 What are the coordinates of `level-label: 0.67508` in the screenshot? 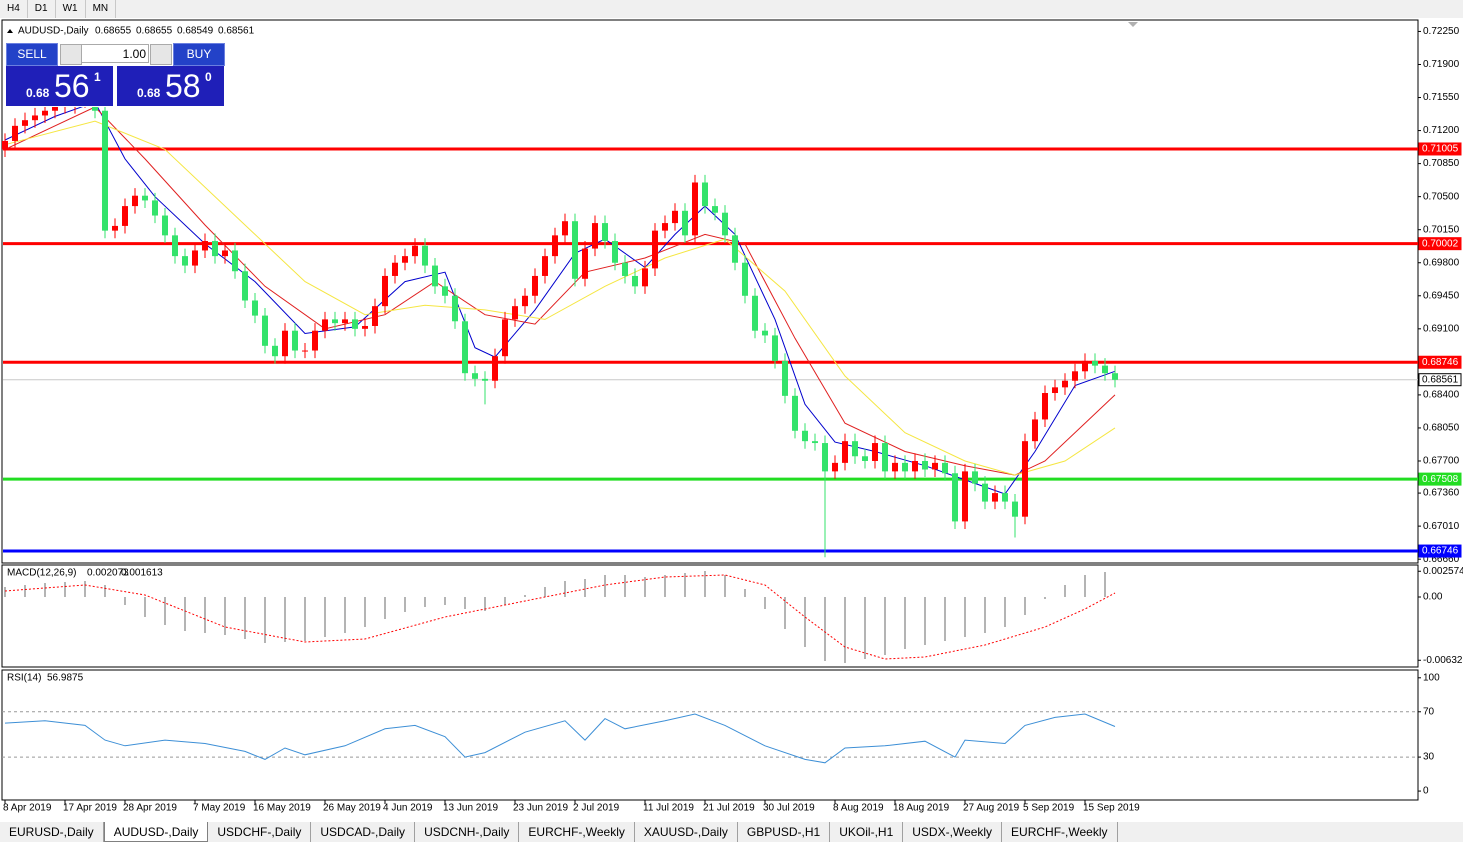 It's located at (1440, 479).